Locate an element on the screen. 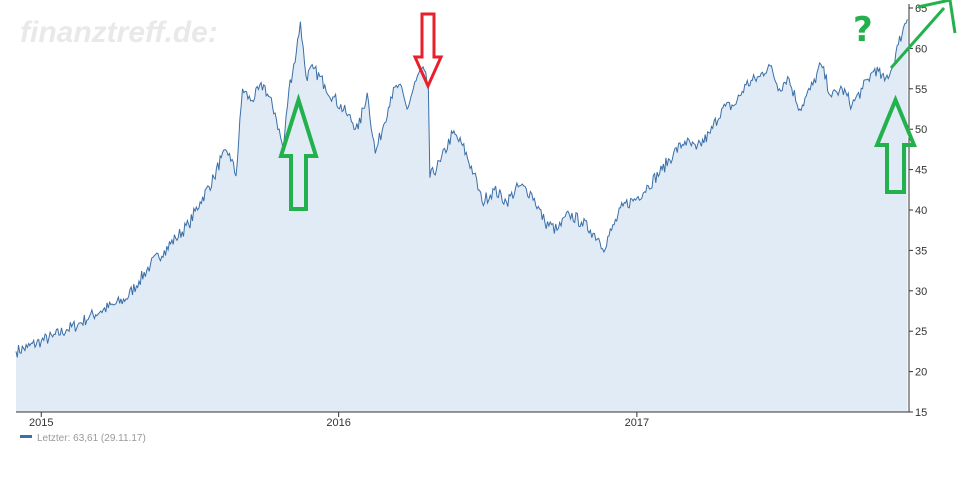 The image size is (970, 500). y-tick-label: 20 is located at coordinates (921, 373).